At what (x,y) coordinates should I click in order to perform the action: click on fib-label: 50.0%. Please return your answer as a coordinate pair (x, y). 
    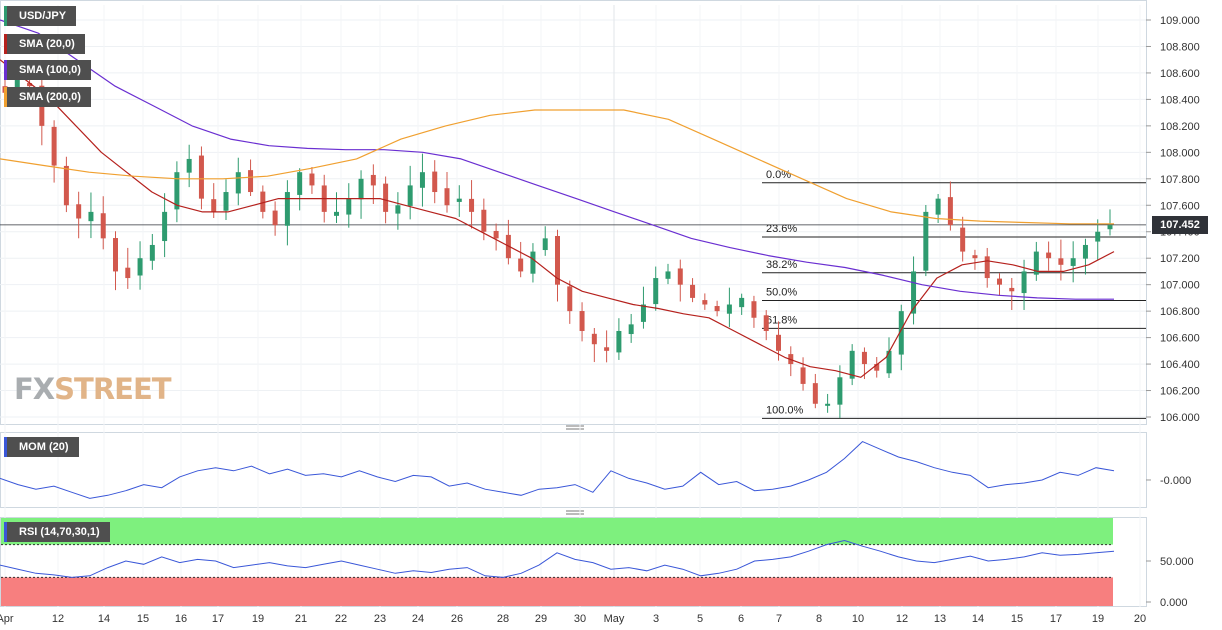
    Looking at the image, I should click on (781, 293).